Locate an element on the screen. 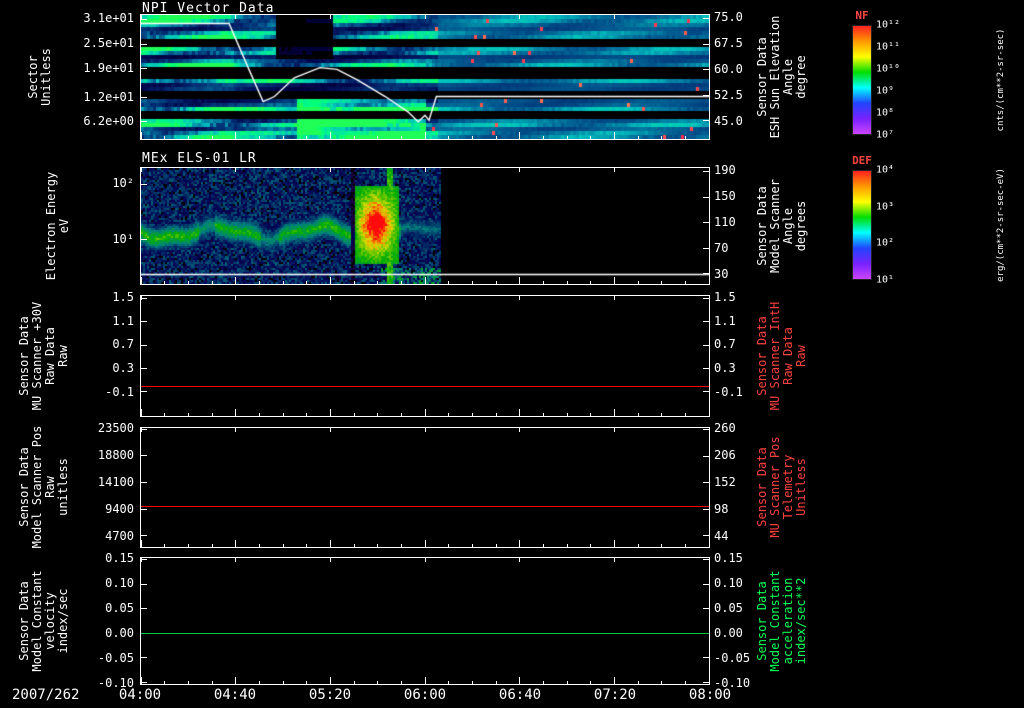 This screenshot has width=1024, height=708. colorbar-def-ticks: 10⁴ 10³ 10² 10¹ is located at coordinates (898, 225).